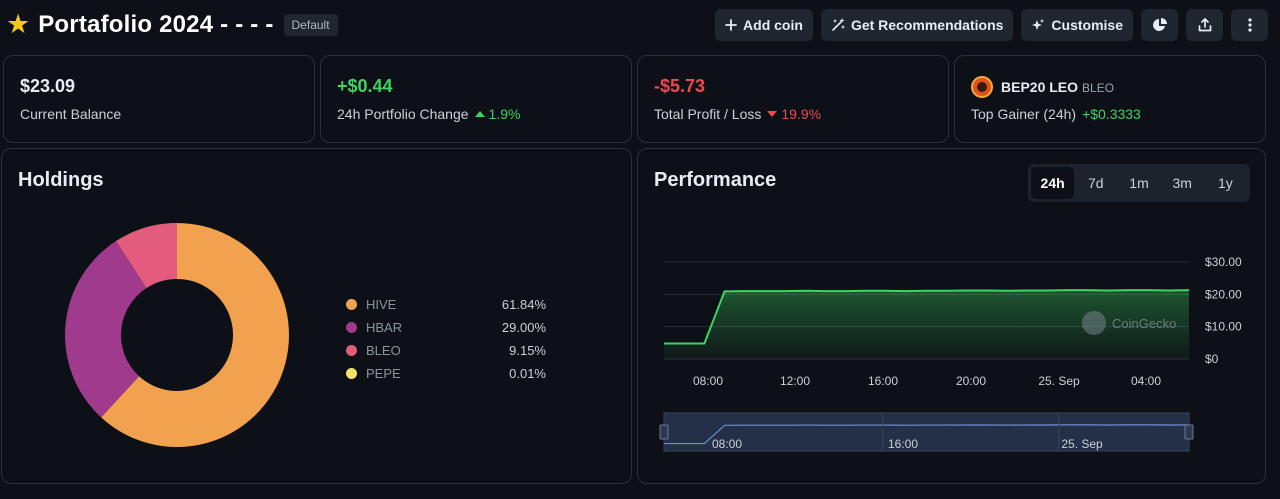  What do you see at coordinates (105, 329) in the screenshot?
I see `donut-slice-hbar` at bounding box center [105, 329].